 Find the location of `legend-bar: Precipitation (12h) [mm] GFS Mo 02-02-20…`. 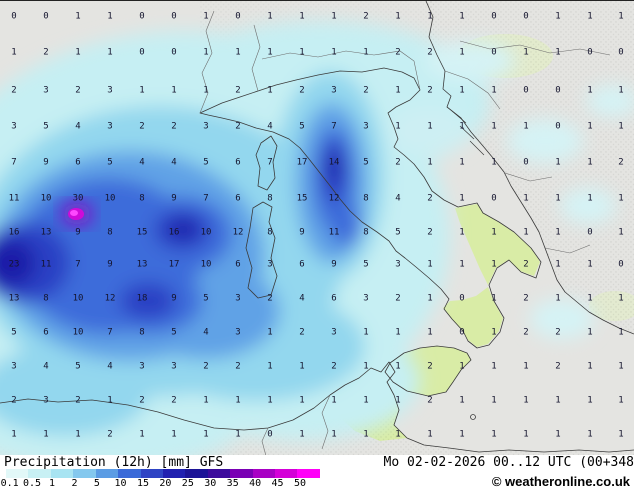

legend-bar: Precipitation (12h) [mm] GFS Mo 02-02-20… is located at coordinates (317, 472).